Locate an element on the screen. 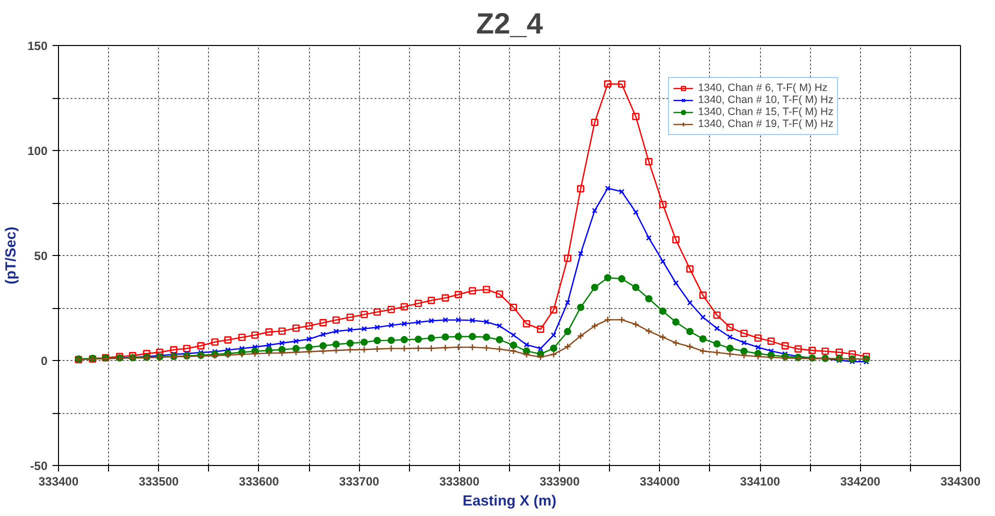 This screenshot has height=516, width=995. legend-label: 1340, Chan # 15, T-F( M) Hz is located at coordinates (766, 112).